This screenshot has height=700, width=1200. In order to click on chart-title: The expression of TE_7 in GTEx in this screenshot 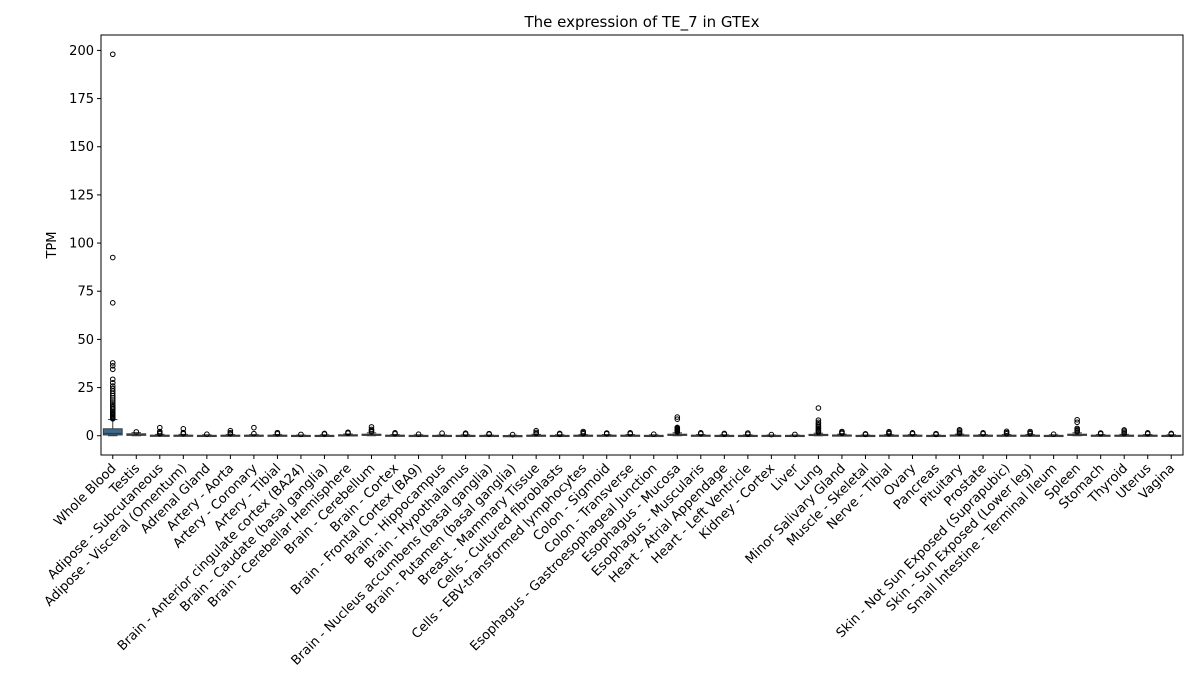, I will do `click(641, 22)`.